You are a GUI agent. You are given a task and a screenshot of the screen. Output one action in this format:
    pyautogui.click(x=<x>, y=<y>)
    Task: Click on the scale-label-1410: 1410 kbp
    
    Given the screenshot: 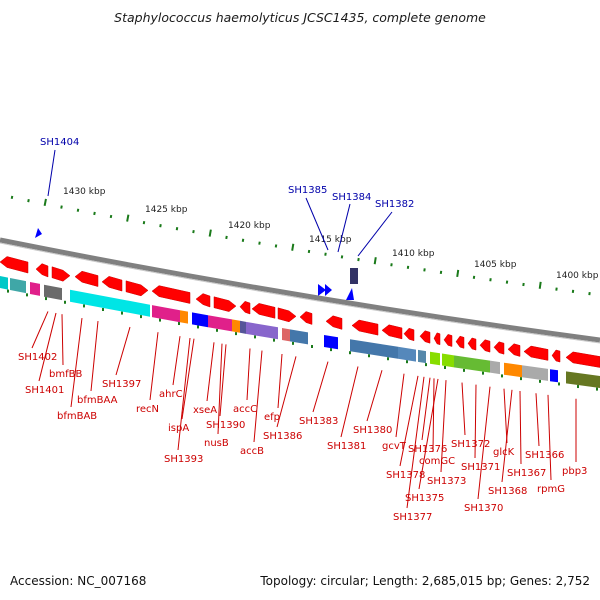 What is the action you would take?
    pyautogui.click(x=413, y=254)
    